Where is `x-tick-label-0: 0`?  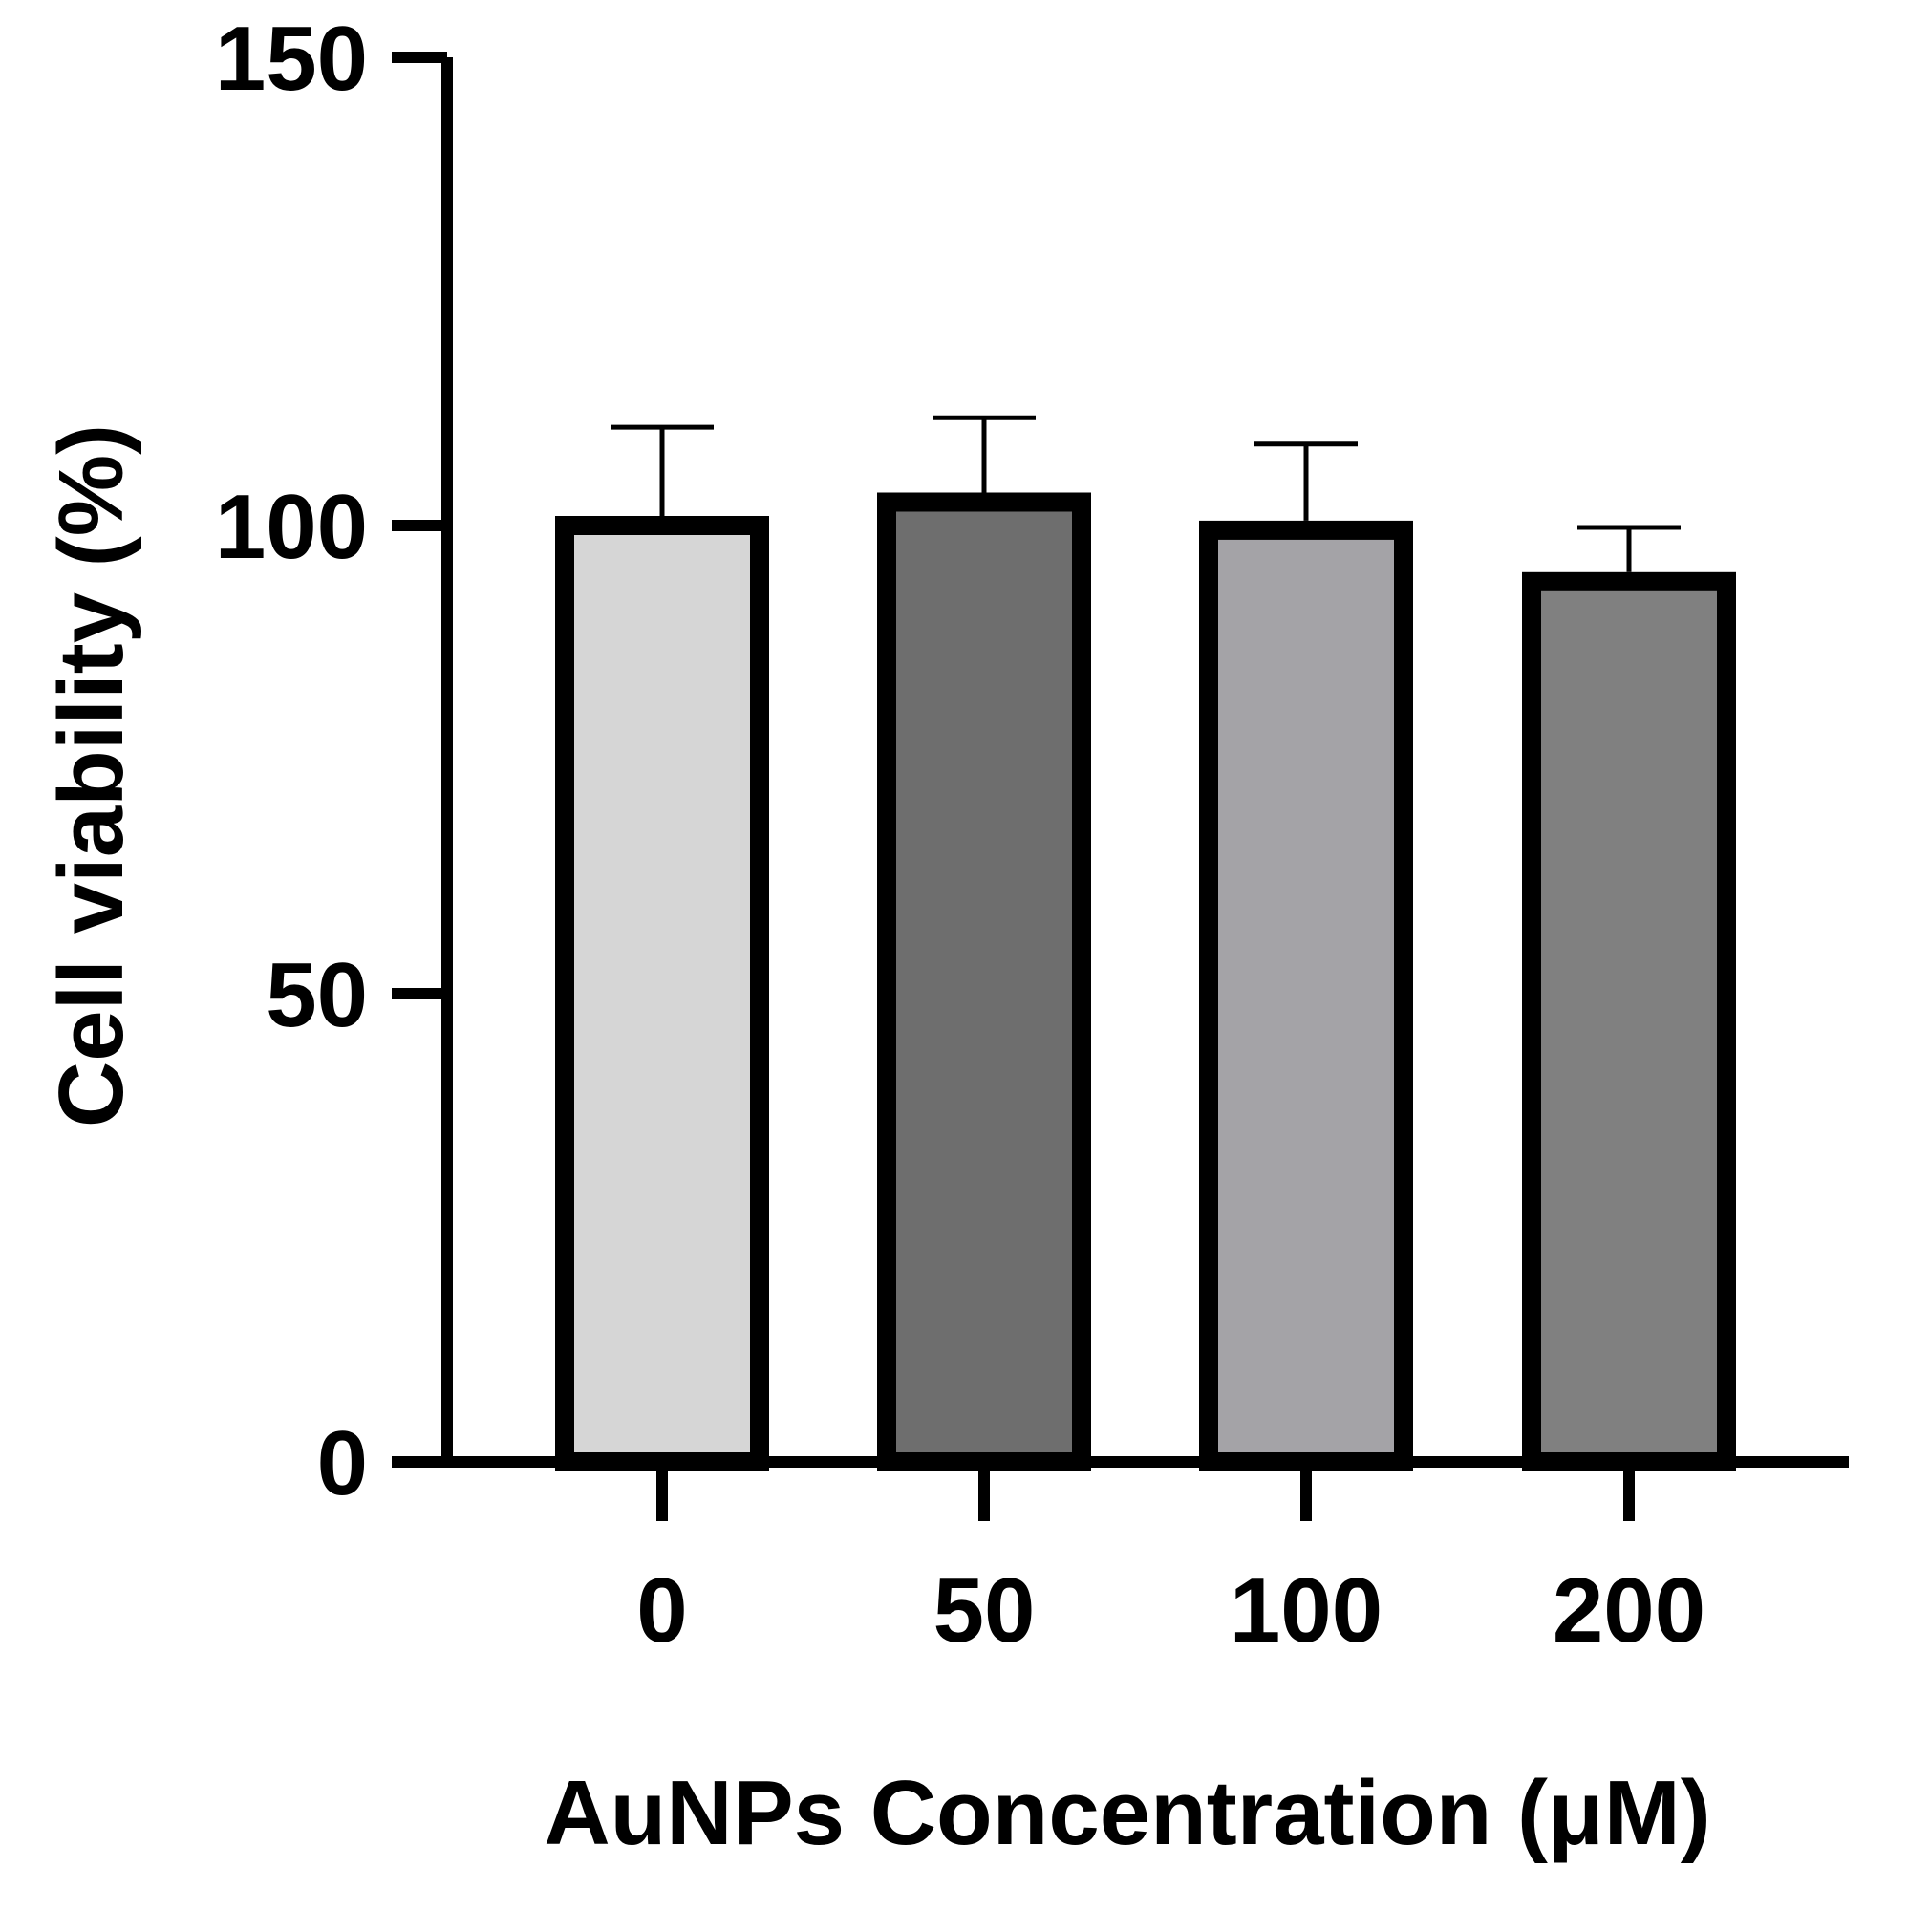 x-tick-label-0: 0 is located at coordinates (661, 1610).